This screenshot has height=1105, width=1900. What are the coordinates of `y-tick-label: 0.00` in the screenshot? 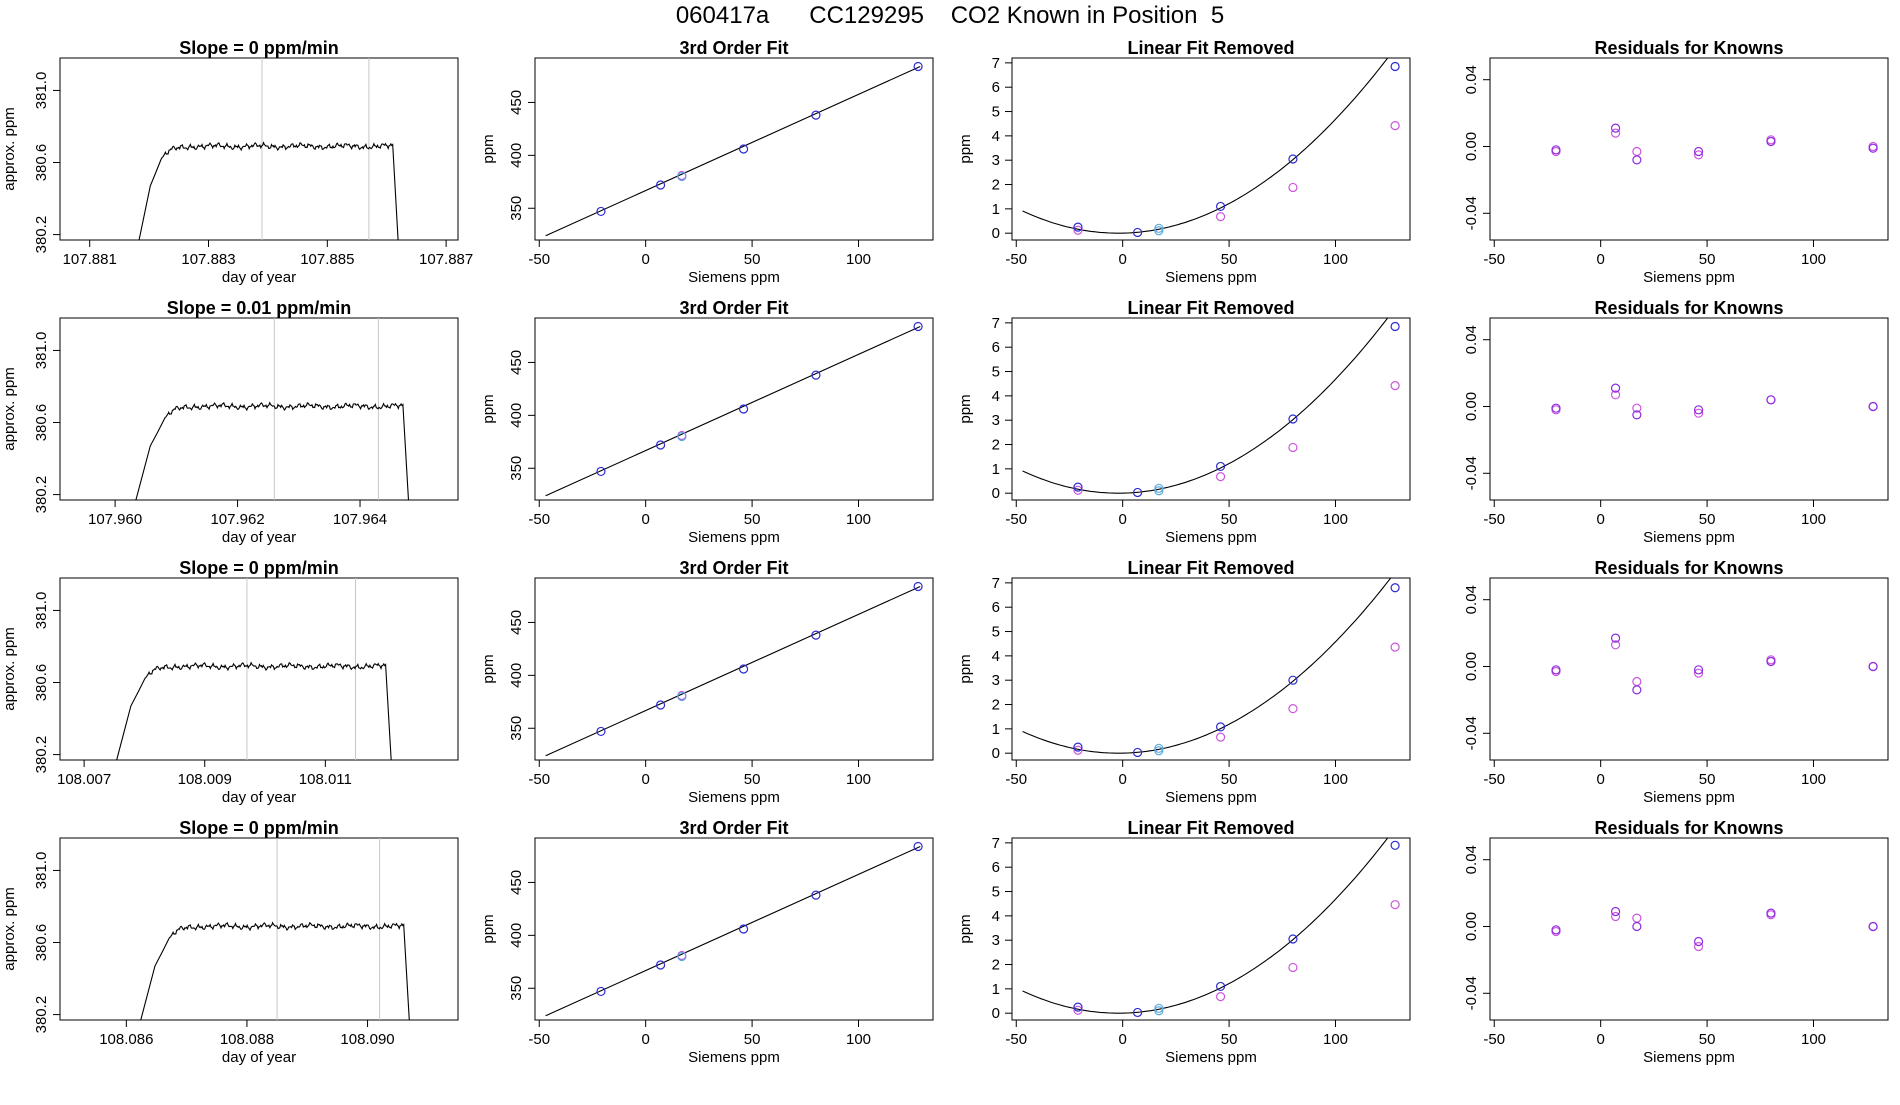 It's located at (1471, 666).